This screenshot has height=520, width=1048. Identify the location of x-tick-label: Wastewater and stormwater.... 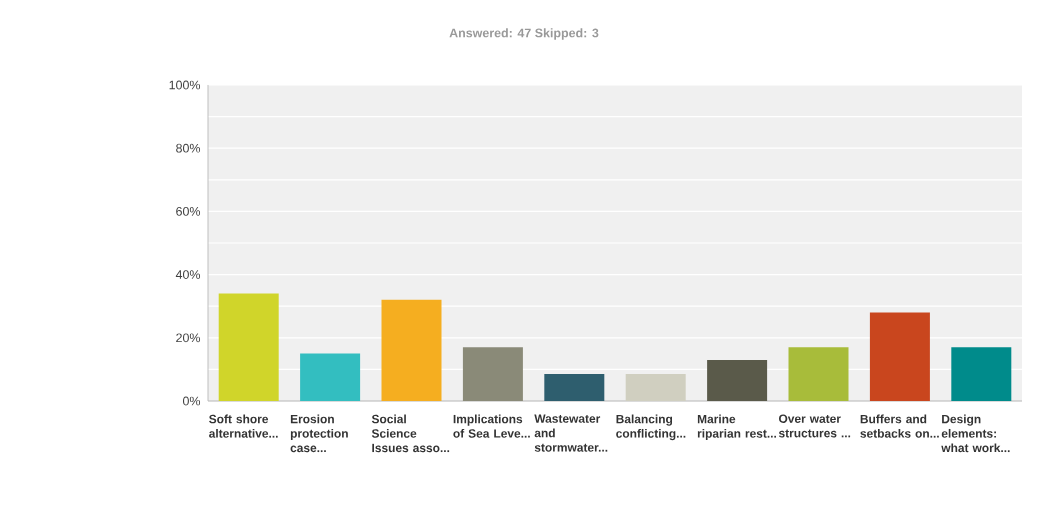
(571, 433).